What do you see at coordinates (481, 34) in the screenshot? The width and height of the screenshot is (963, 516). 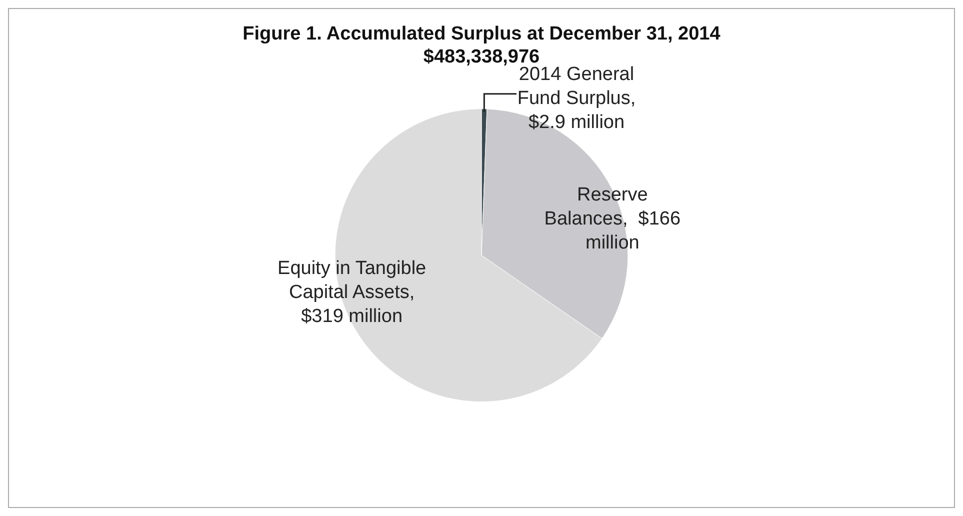 I see `chart-title: Figure 1. Accumulated Surplus at December 31, 2014` at bounding box center [481, 34].